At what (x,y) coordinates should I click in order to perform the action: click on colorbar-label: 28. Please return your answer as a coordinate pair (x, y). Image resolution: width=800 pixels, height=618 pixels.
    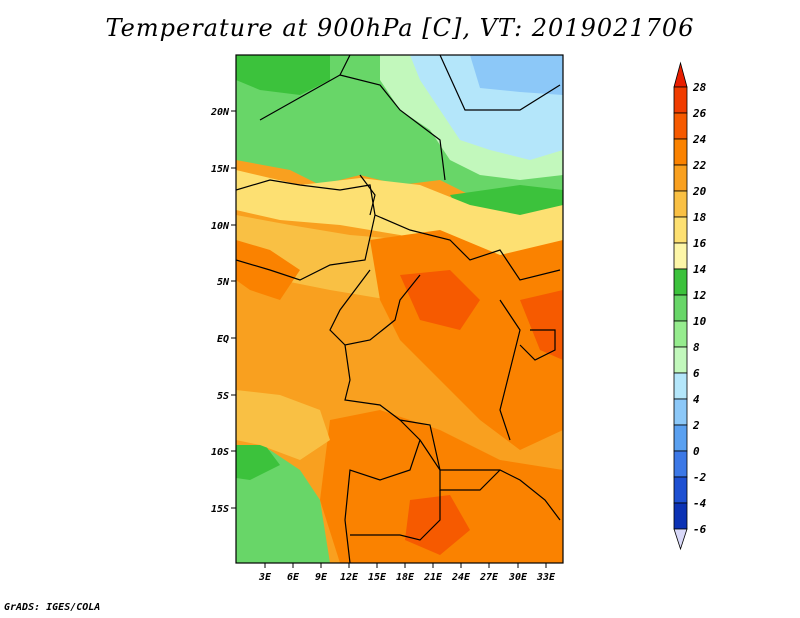
    Looking at the image, I should click on (699, 87).